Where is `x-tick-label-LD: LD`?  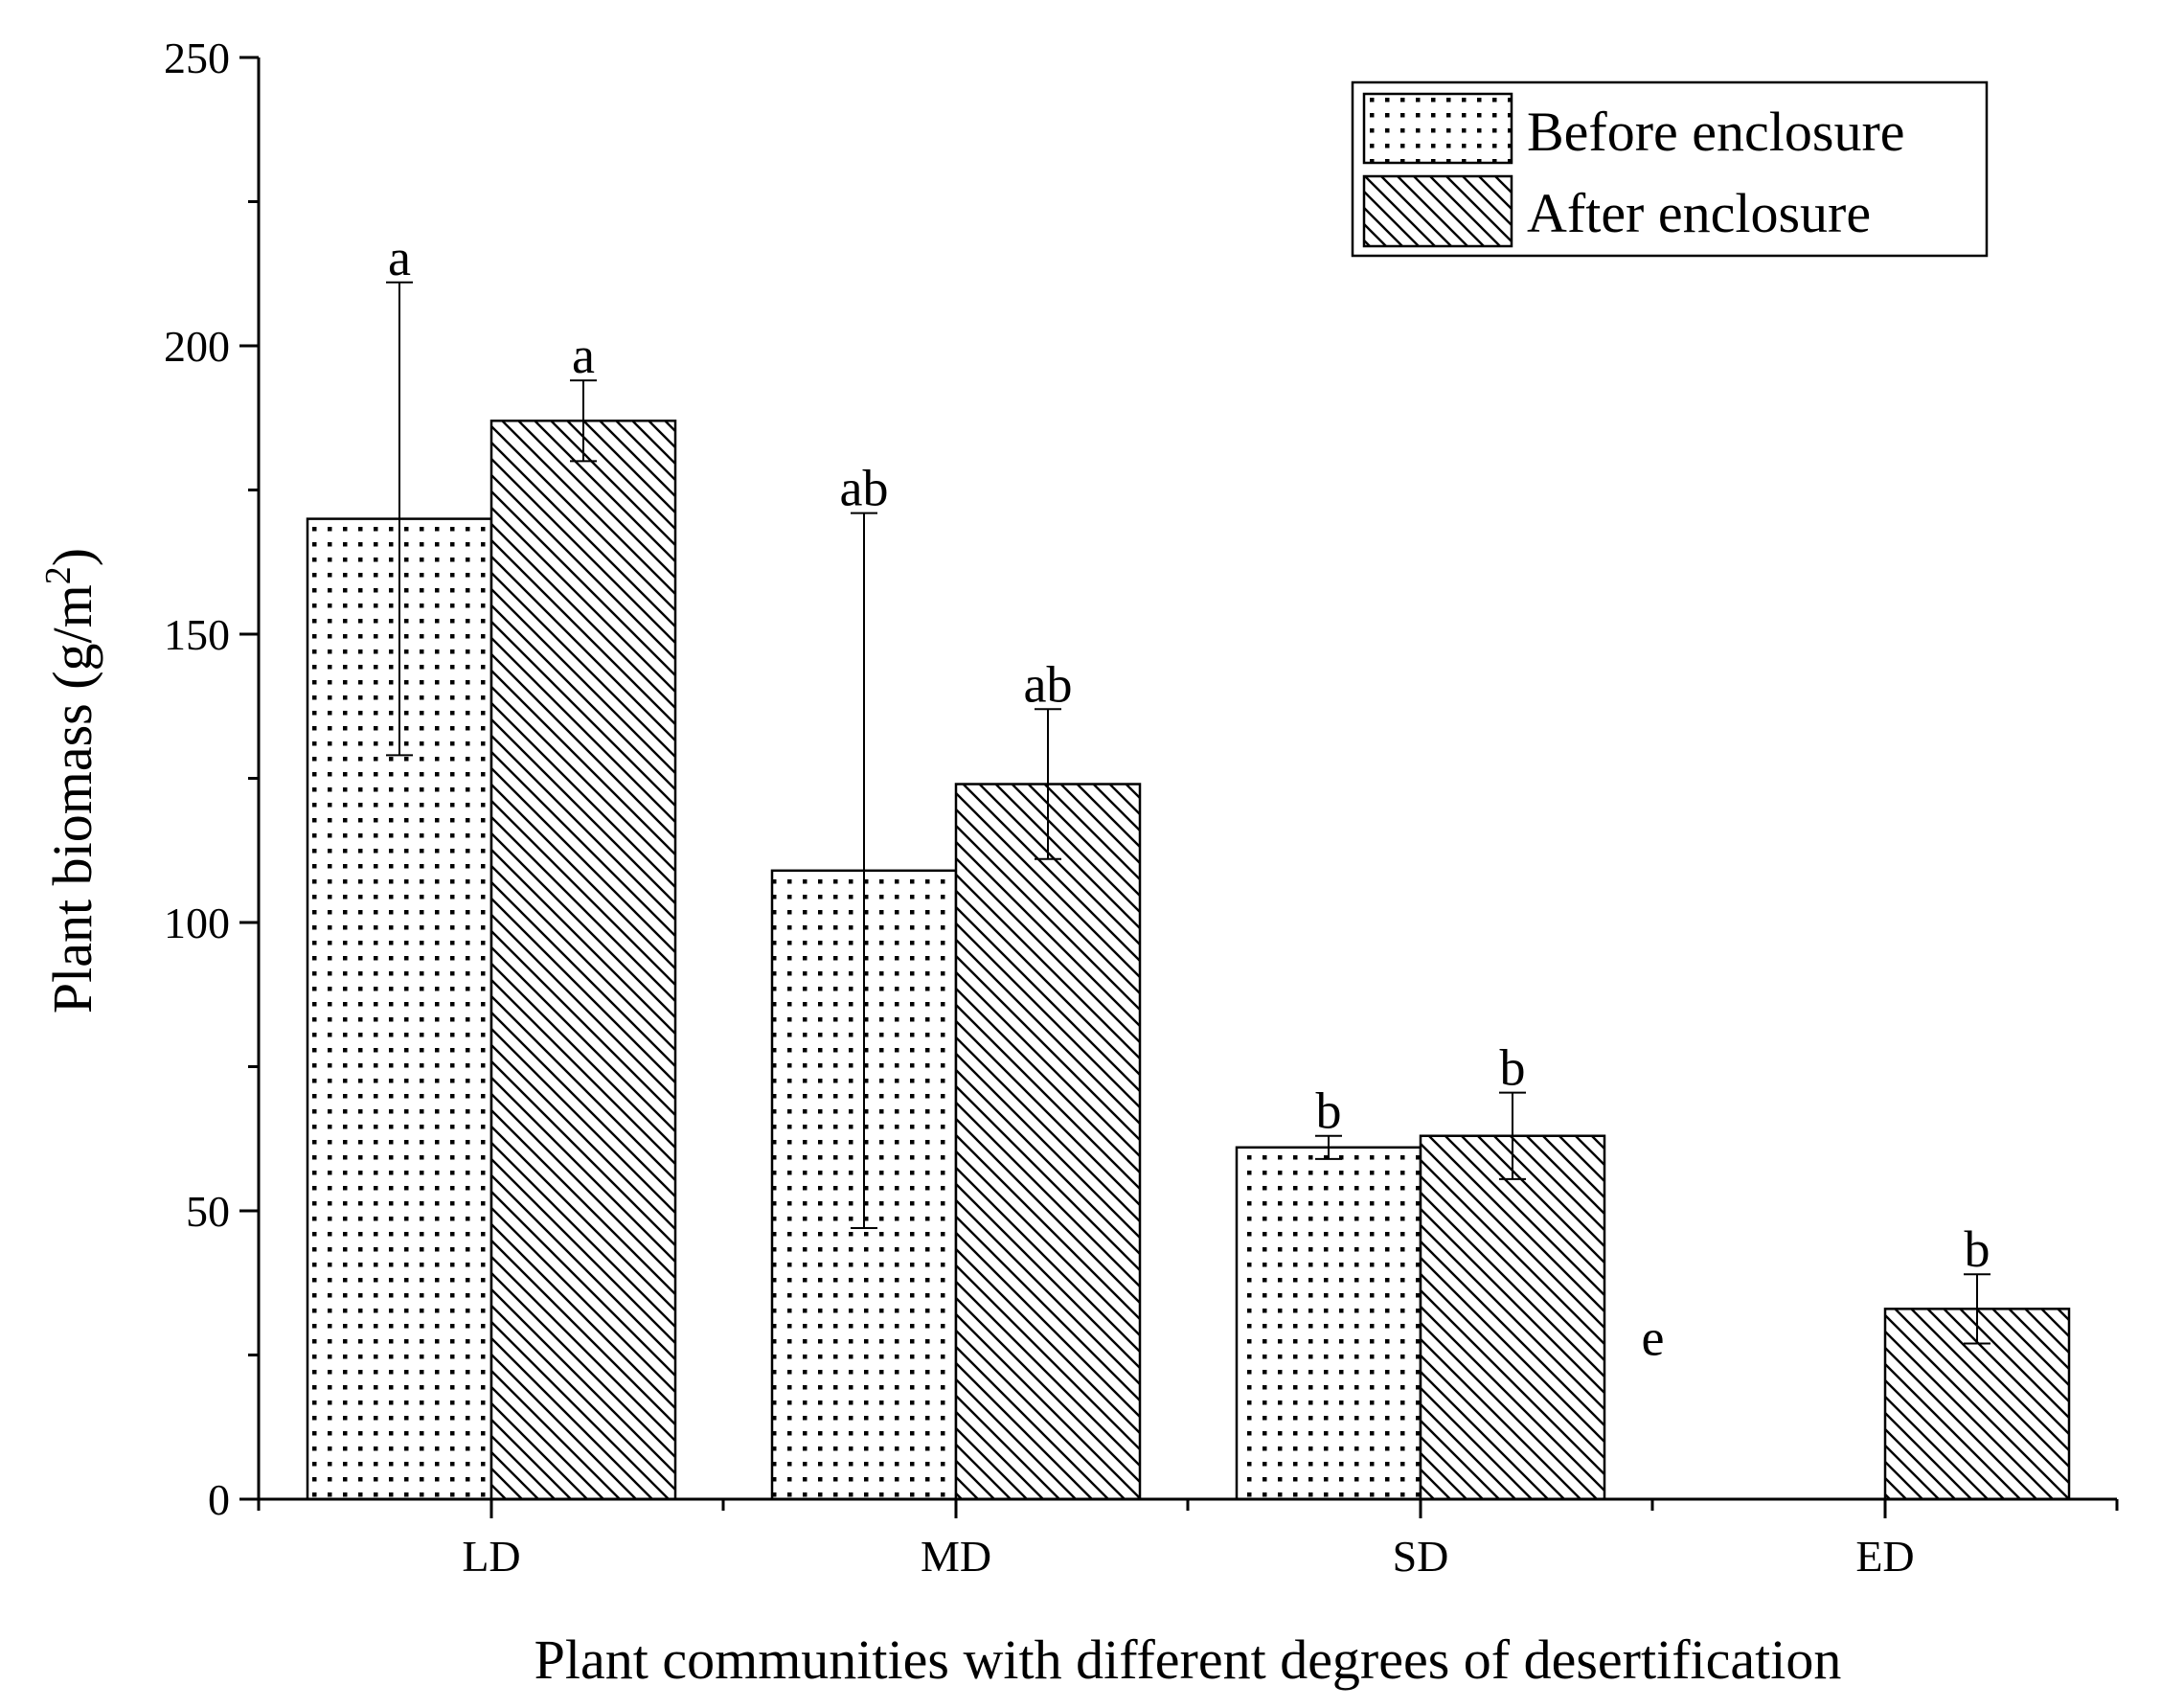
x-tick-label-LD: LD is located at coordinates (491, 1556).